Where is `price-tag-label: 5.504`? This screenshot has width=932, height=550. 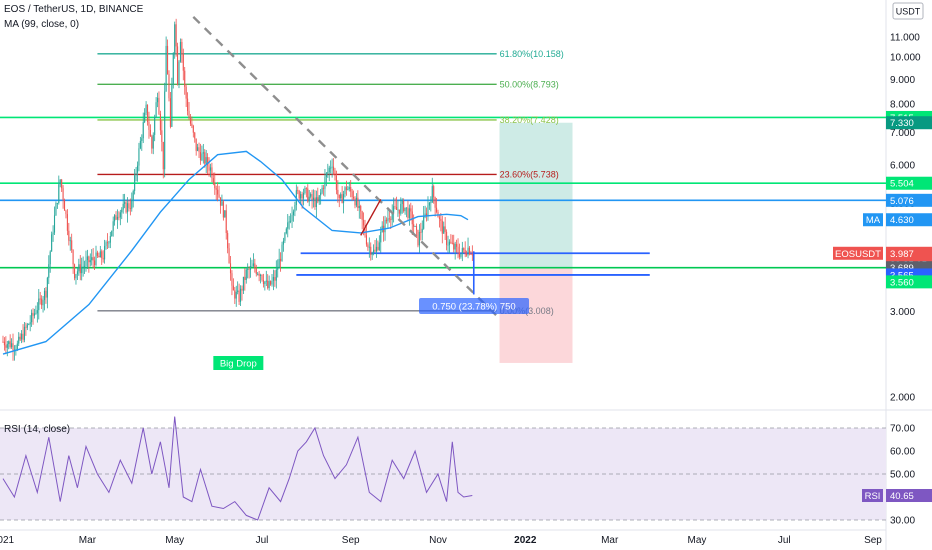 price-tag-label: 5.504 is located at coordinates (902, 184).